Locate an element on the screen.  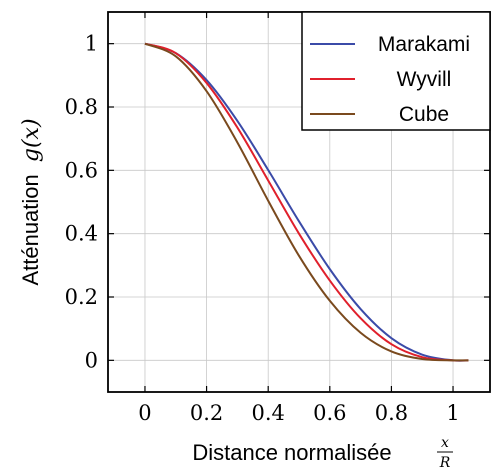
y-axis-label: Atténuation g(x) is located at coordinates (31, 201).